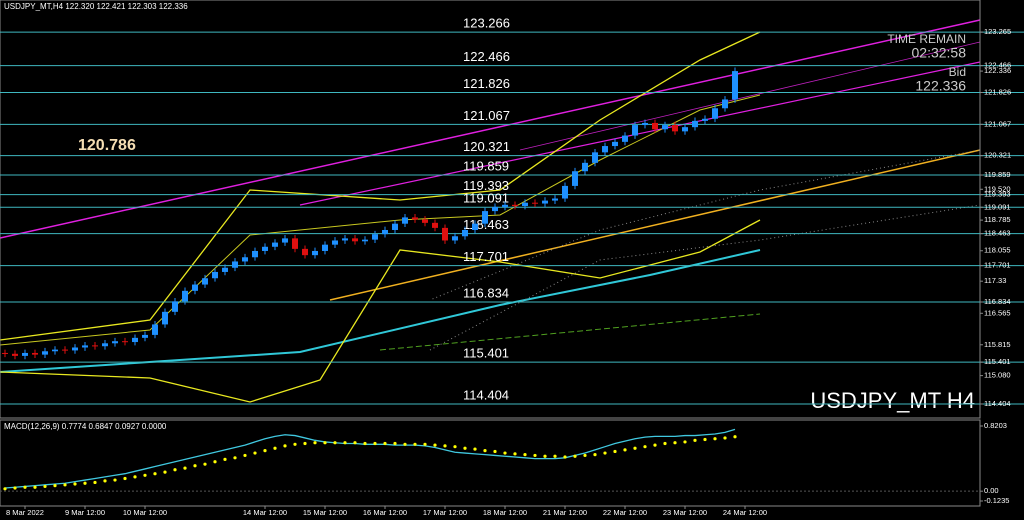  Describe the element at coordinates (997, 194) in the screenshot. I see `y-tick-label: 119.393` at that location.